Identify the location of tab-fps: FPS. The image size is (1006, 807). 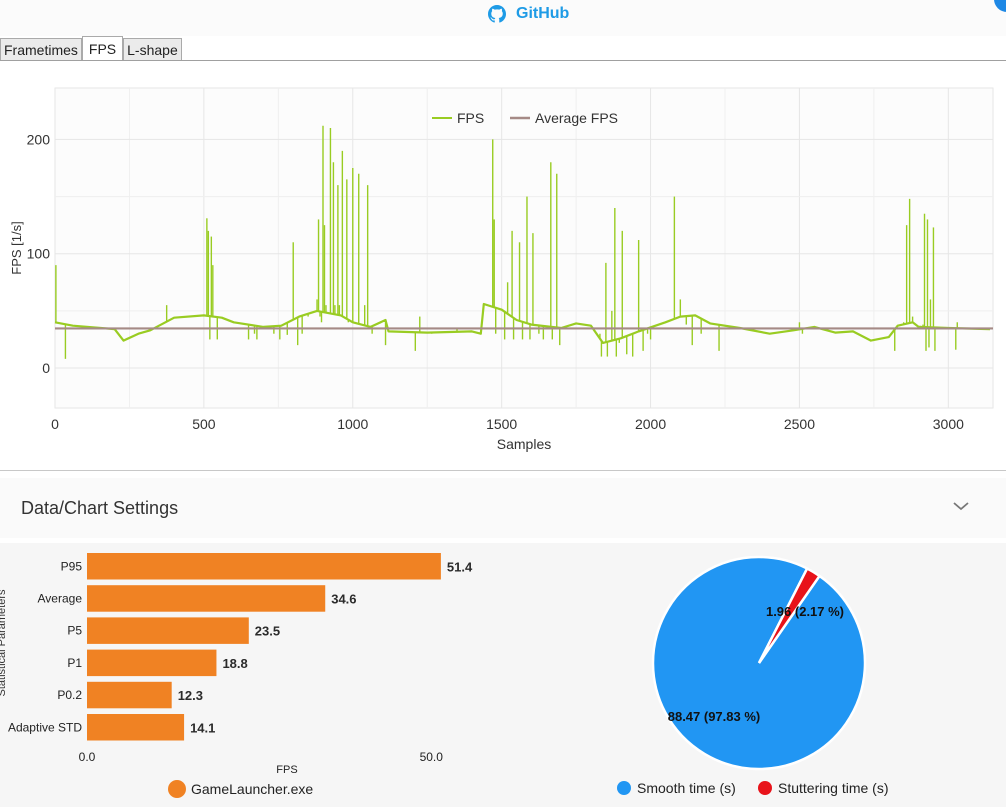
(102, 48).